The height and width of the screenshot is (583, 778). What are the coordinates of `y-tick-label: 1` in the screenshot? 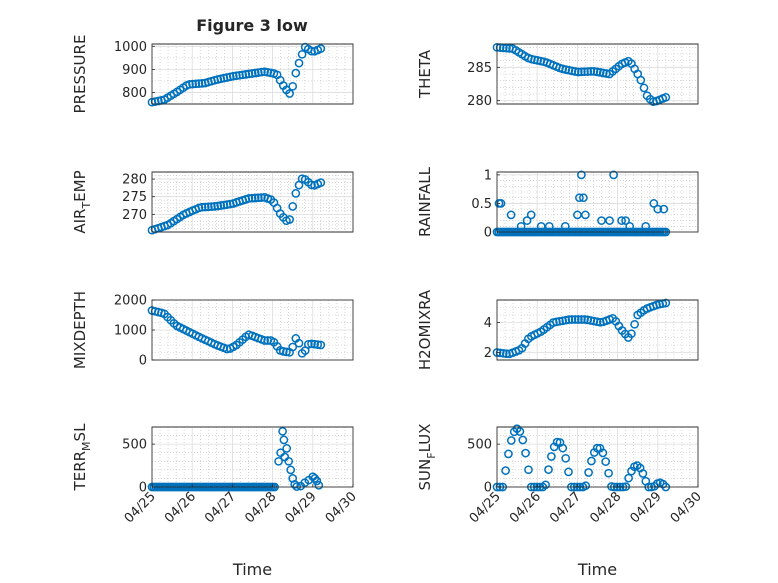 It's located at (488, 175).